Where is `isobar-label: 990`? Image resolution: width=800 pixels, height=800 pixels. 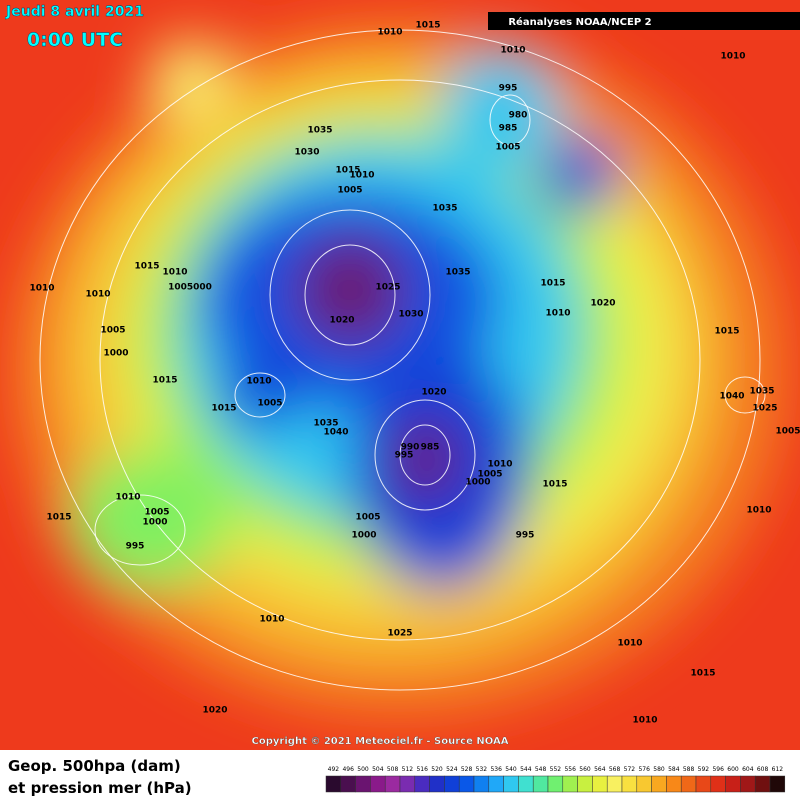 isobar-label: 990 is located at coordinates (410, 448).